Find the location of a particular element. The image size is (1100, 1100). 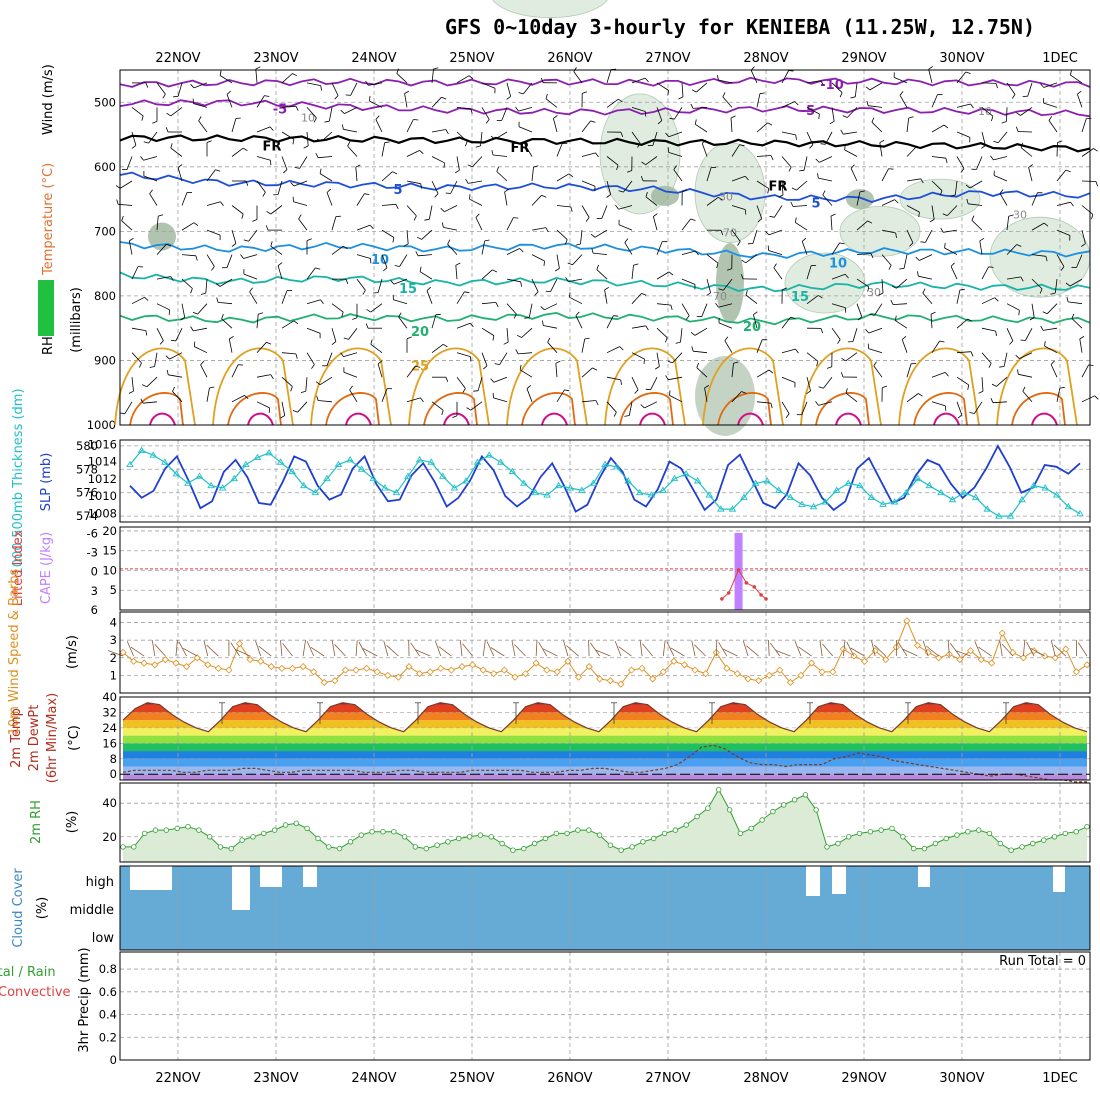

rh-contour-label: 30 is located at coordinates (726, 196).